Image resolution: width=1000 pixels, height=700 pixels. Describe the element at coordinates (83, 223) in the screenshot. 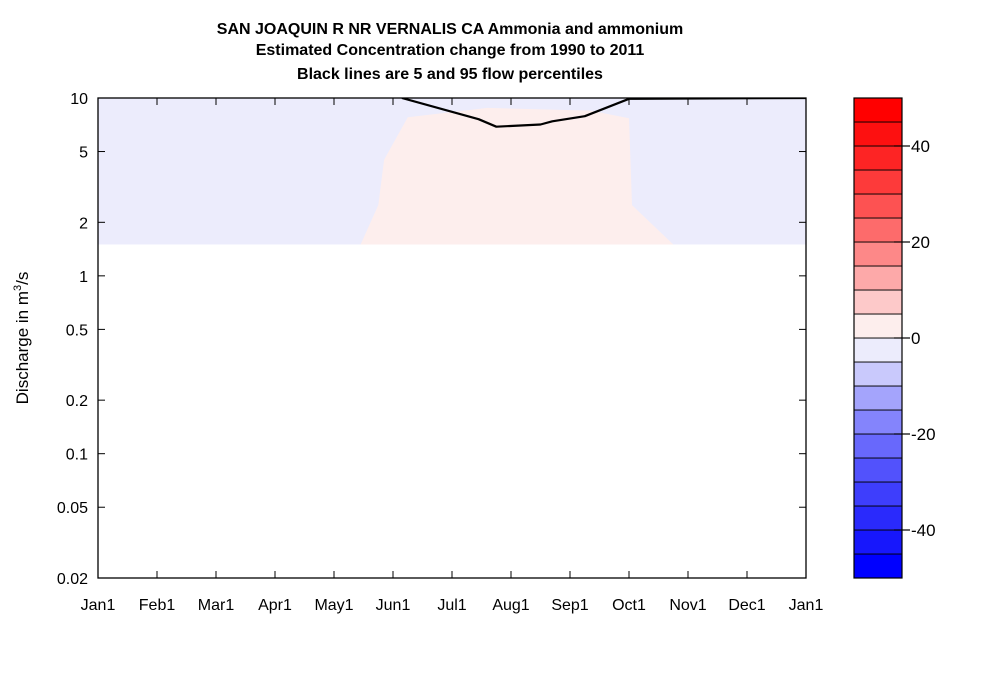

I see `y-tick-label: 2` at that location.